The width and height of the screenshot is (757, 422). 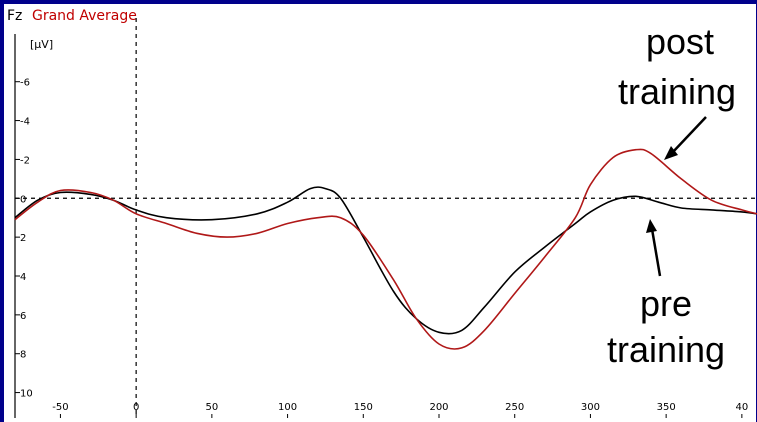 What do you see at coordinates (84, 16) in the screenshot?
I see `chart-title: Grand Average` at bounding box center [84, 16].